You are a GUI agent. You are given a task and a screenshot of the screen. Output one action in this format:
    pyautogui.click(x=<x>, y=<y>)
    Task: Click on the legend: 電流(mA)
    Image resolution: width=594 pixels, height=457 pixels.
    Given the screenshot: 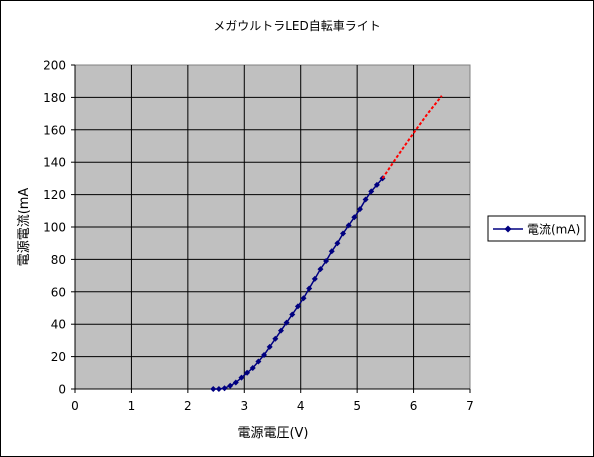 What is the action you would take?
    pyautogui.click(x=536, y=228)
    